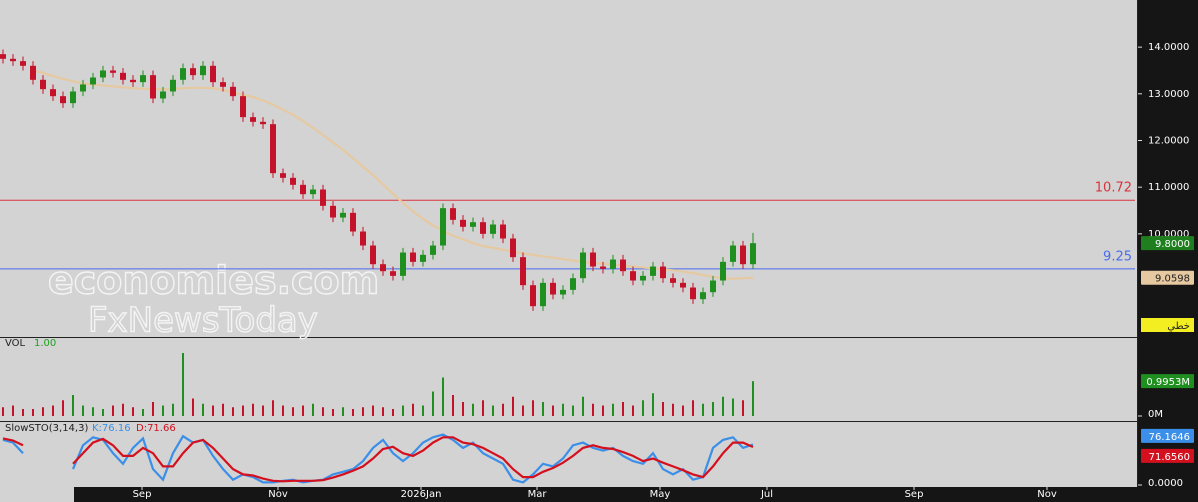  I want to click on volume-last-tag: 0.9953M, so click(1168, 382).